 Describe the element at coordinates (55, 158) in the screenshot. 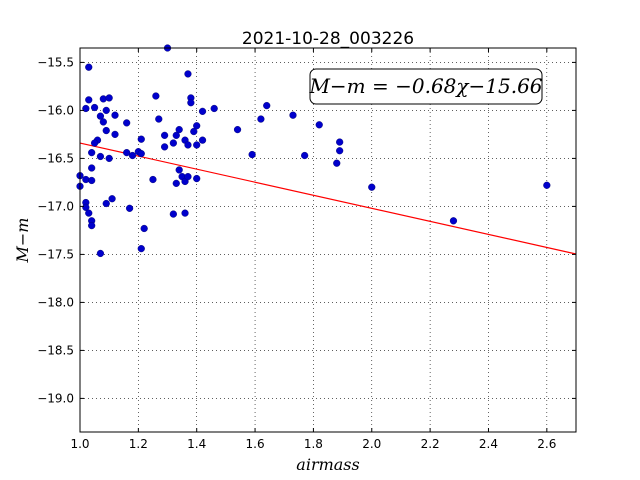

I see `y-tick-label: −16.5` at that location.